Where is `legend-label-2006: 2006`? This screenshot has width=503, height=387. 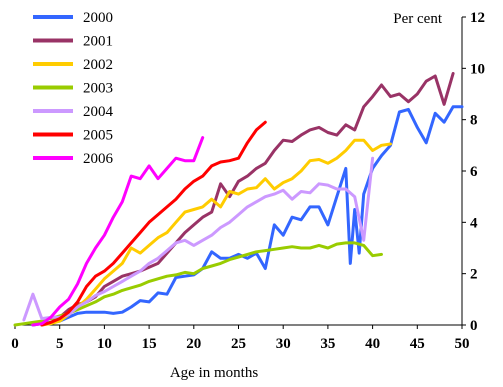
legend-label-2006: 2006 is located at coordinates (98, 159).